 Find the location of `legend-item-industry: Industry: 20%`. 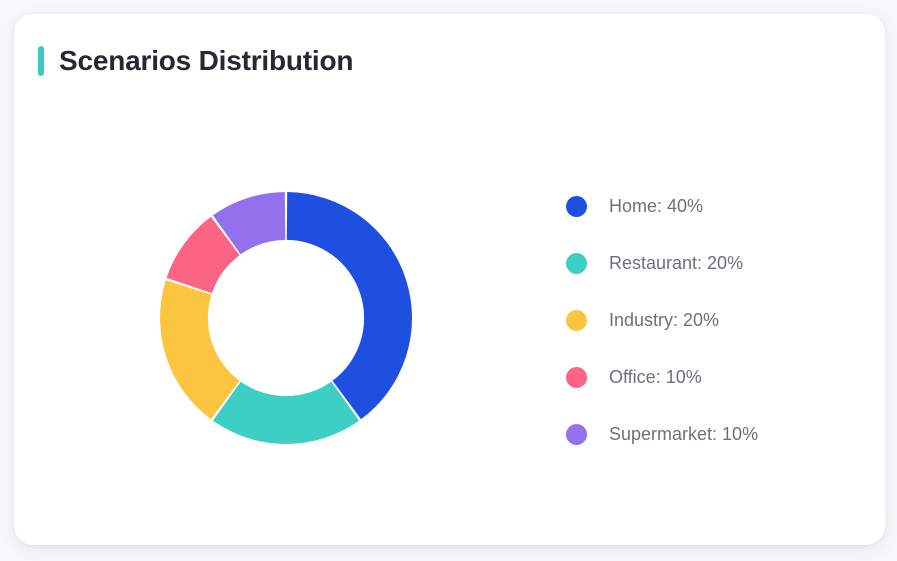

legend-item-industry: Industry: 20% is located at coordinates (716, 320).